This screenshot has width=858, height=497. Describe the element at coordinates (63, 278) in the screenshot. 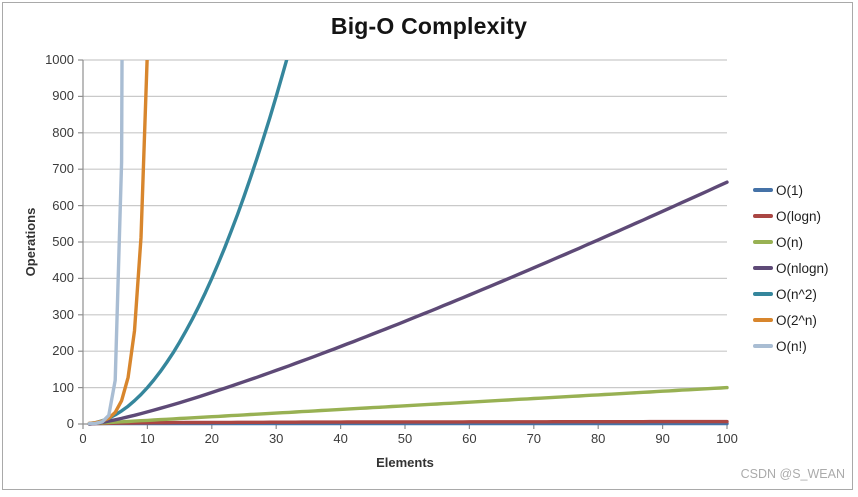

I see `y-tick-label: 400` at that location.